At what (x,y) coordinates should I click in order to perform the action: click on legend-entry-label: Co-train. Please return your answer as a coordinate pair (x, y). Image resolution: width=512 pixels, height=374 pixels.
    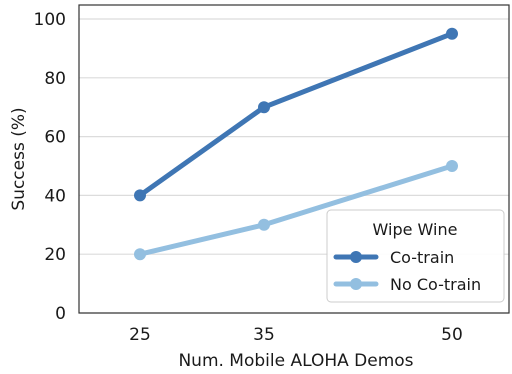
    Looking at the image, I should click on (422, 257).